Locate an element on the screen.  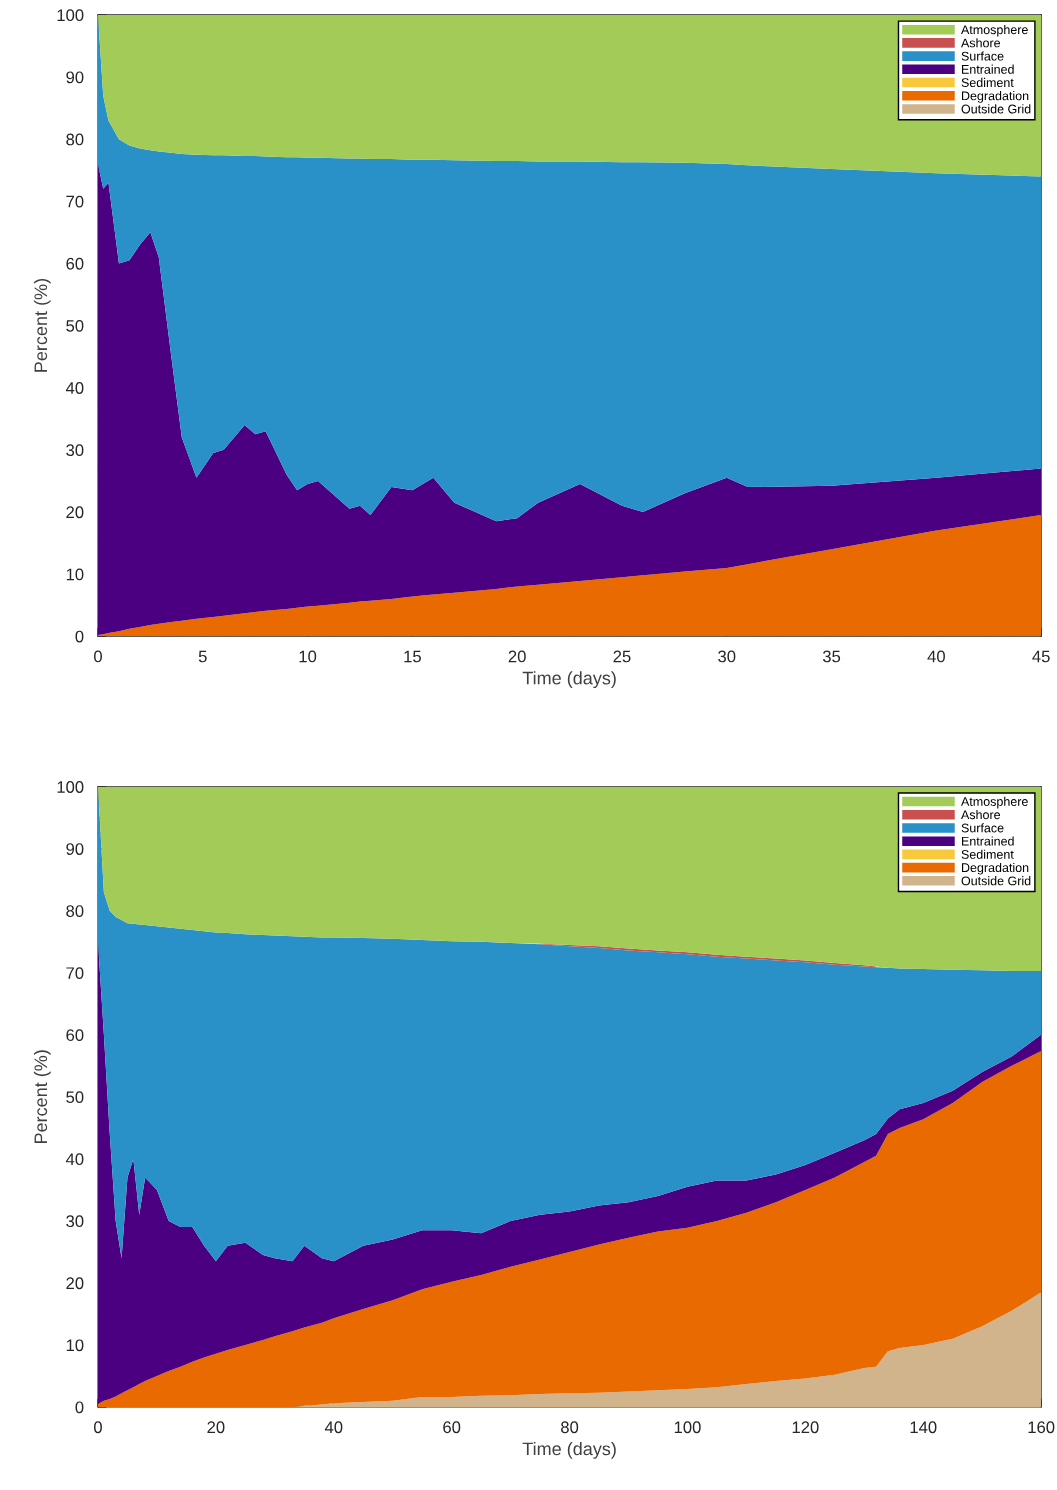
x-tick-label: 45 is located at coordinates (1041, 656).